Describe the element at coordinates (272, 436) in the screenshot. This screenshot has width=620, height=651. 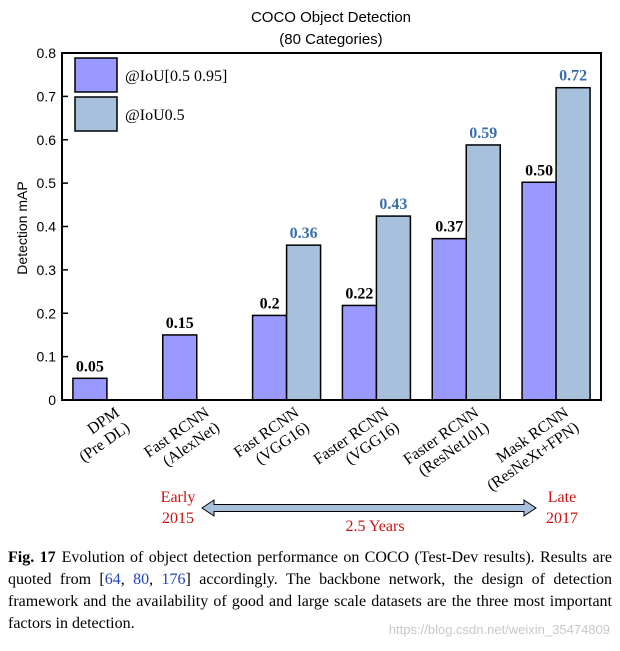
I see `x-category-label: Fast RCNN(VGG16)` at that location.